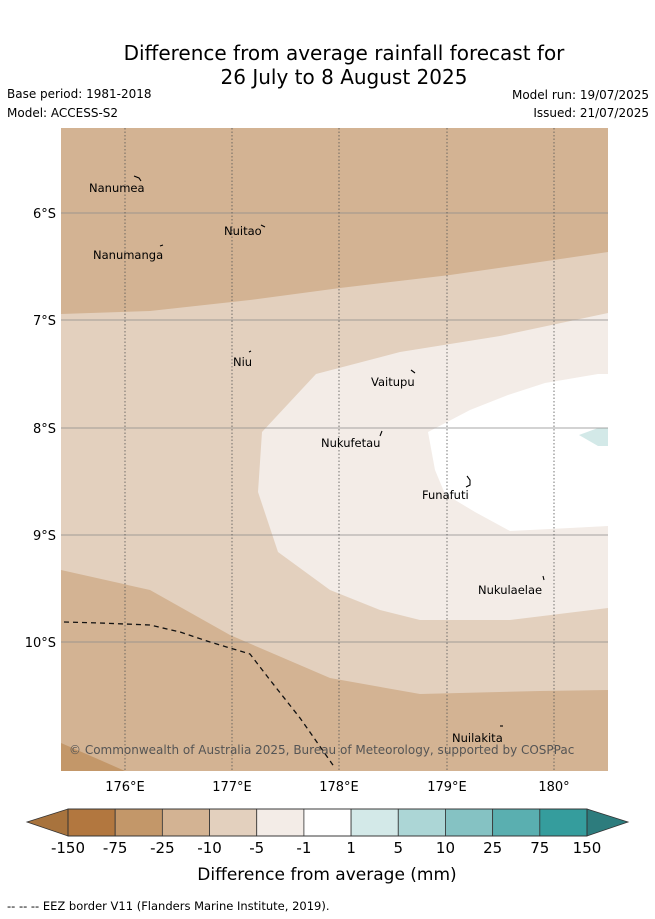 The height and width of the screenshot is (919, 655). What do you see at coordinates (125, 787) in the screenshot?
I see `lon-label-176e: 176°E` at bounding box center [125, 787].